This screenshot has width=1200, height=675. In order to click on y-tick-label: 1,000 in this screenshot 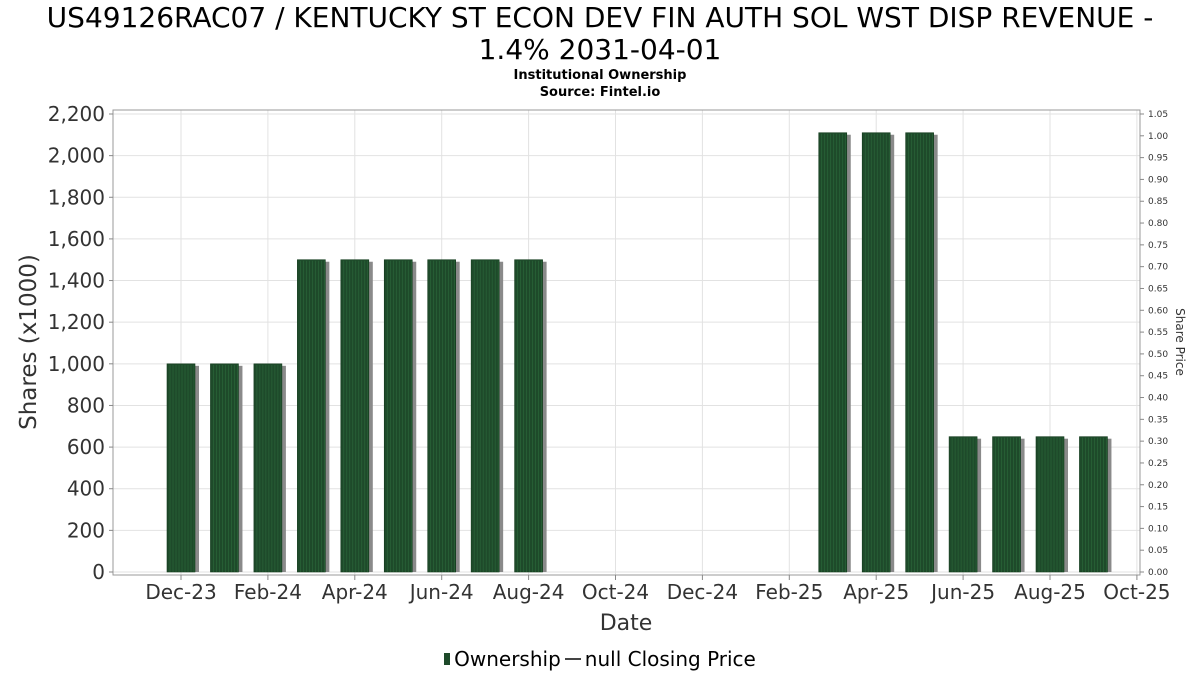, I will do `click(76, 364)`.